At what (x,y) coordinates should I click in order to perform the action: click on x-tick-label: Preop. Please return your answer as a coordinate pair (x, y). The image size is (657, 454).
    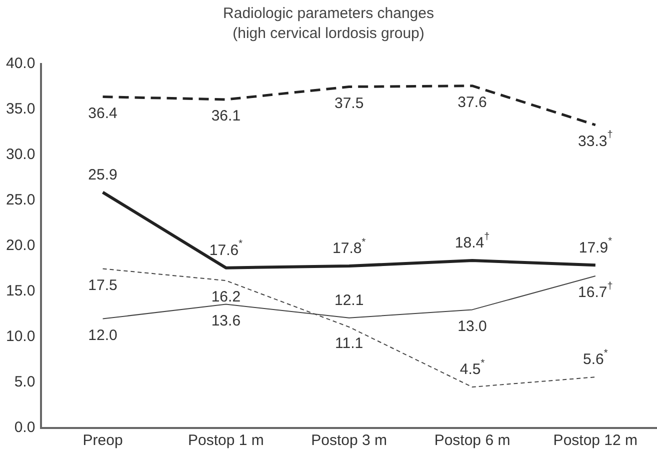
    Looking at the image, I should click on (102, 441).